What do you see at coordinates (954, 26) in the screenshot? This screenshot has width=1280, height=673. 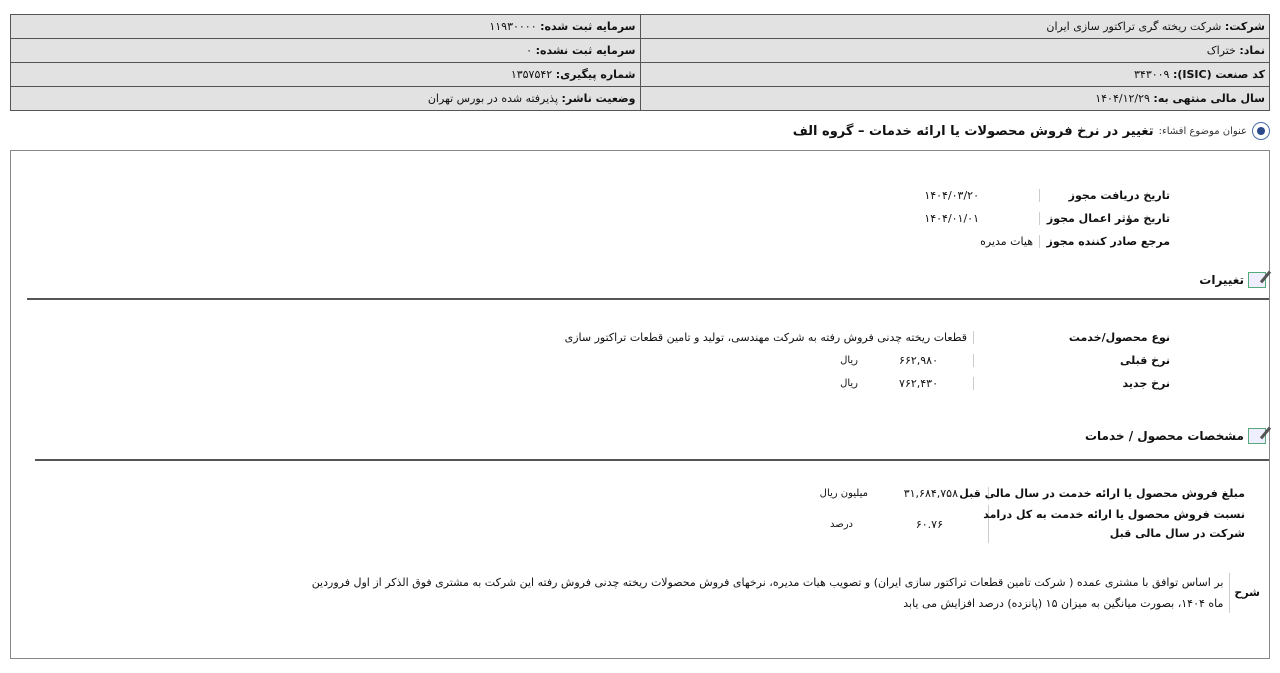 I see `company-cell: شرکت: شرکت ریخته گری تراکتور سازی ایران` at bounding box center [954, 26].